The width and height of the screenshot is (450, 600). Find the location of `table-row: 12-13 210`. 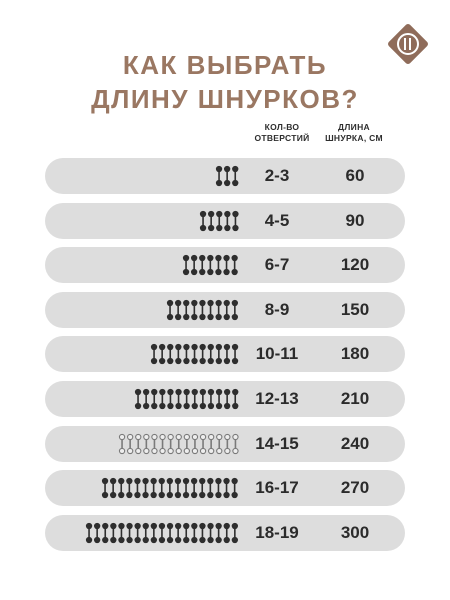

table-row: 12-13 210 is located at coordinates (225, 398).